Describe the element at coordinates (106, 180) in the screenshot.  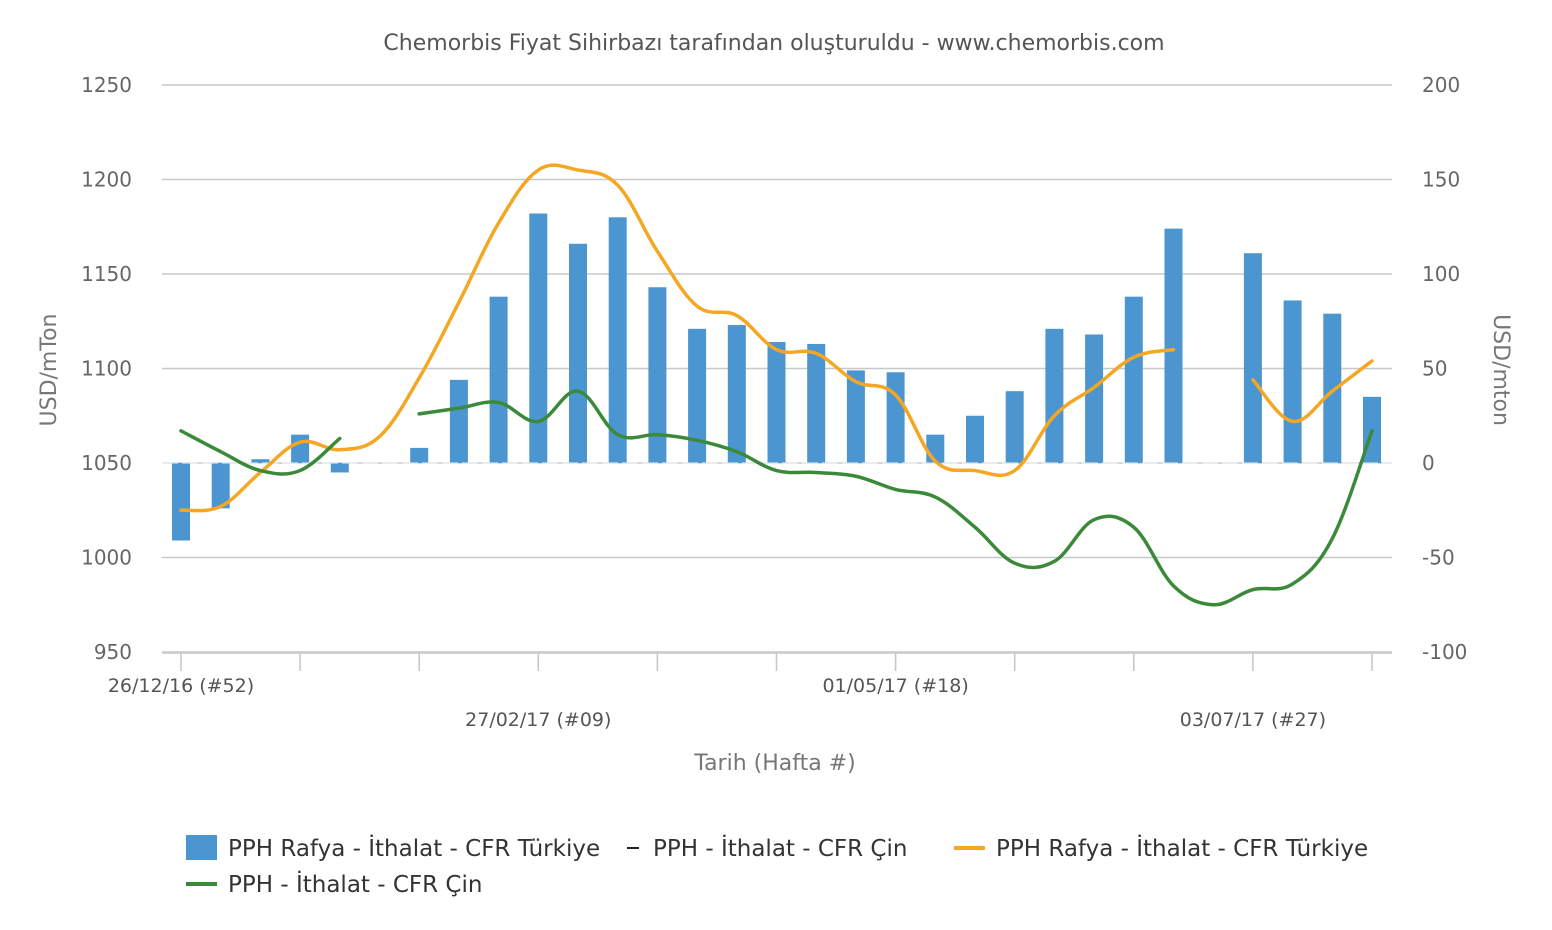
I see `y-left-tick-label: 1200` at that location.